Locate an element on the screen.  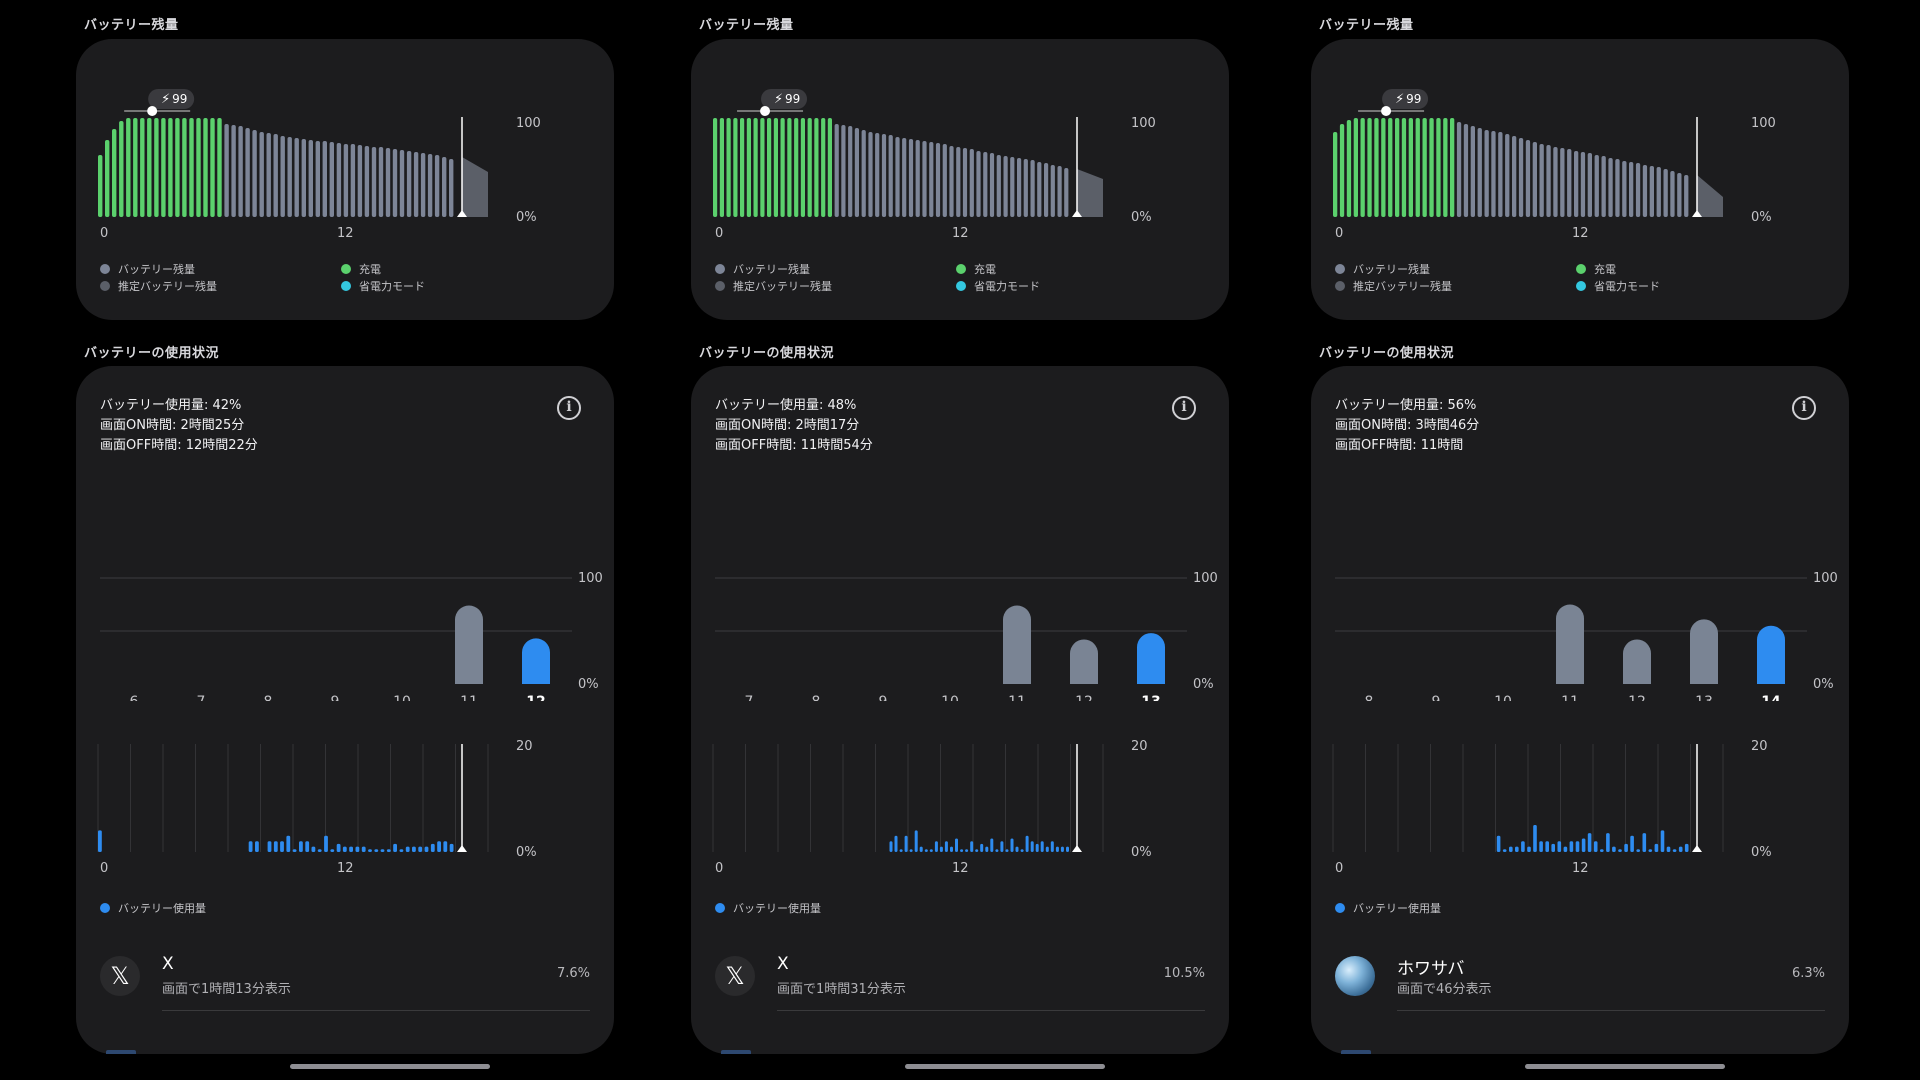
legend-battery-level: バッテリー残量 is located at coordinates (762, 269).